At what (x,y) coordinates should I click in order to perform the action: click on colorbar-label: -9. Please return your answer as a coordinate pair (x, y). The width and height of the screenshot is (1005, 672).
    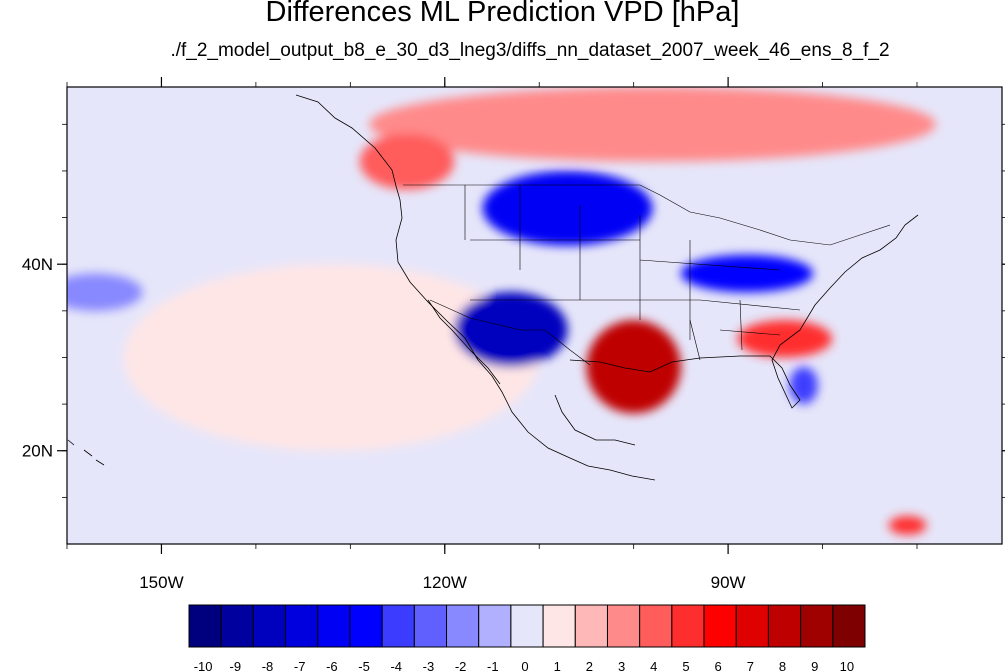
    Looking at the image, I should click on (236, 665).